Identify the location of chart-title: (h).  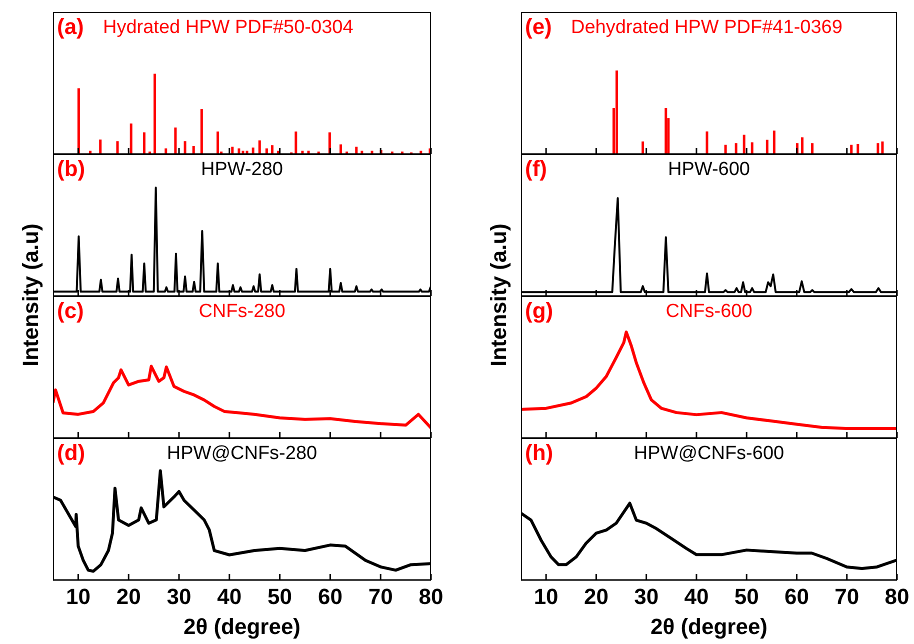
(539, 453).